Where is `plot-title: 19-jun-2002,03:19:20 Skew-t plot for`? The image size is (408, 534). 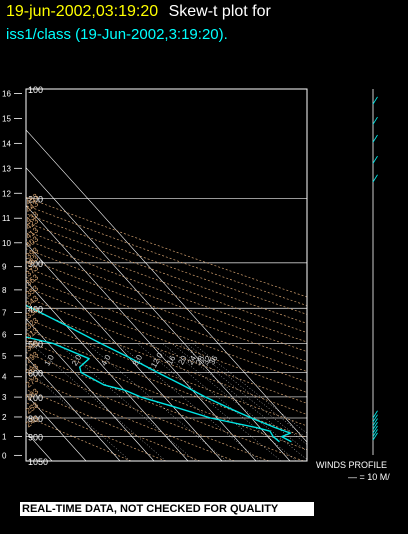
plot-title: 19-jun-2002,03:19:20 Skew-t plot for is located at coordinates (138, 12).